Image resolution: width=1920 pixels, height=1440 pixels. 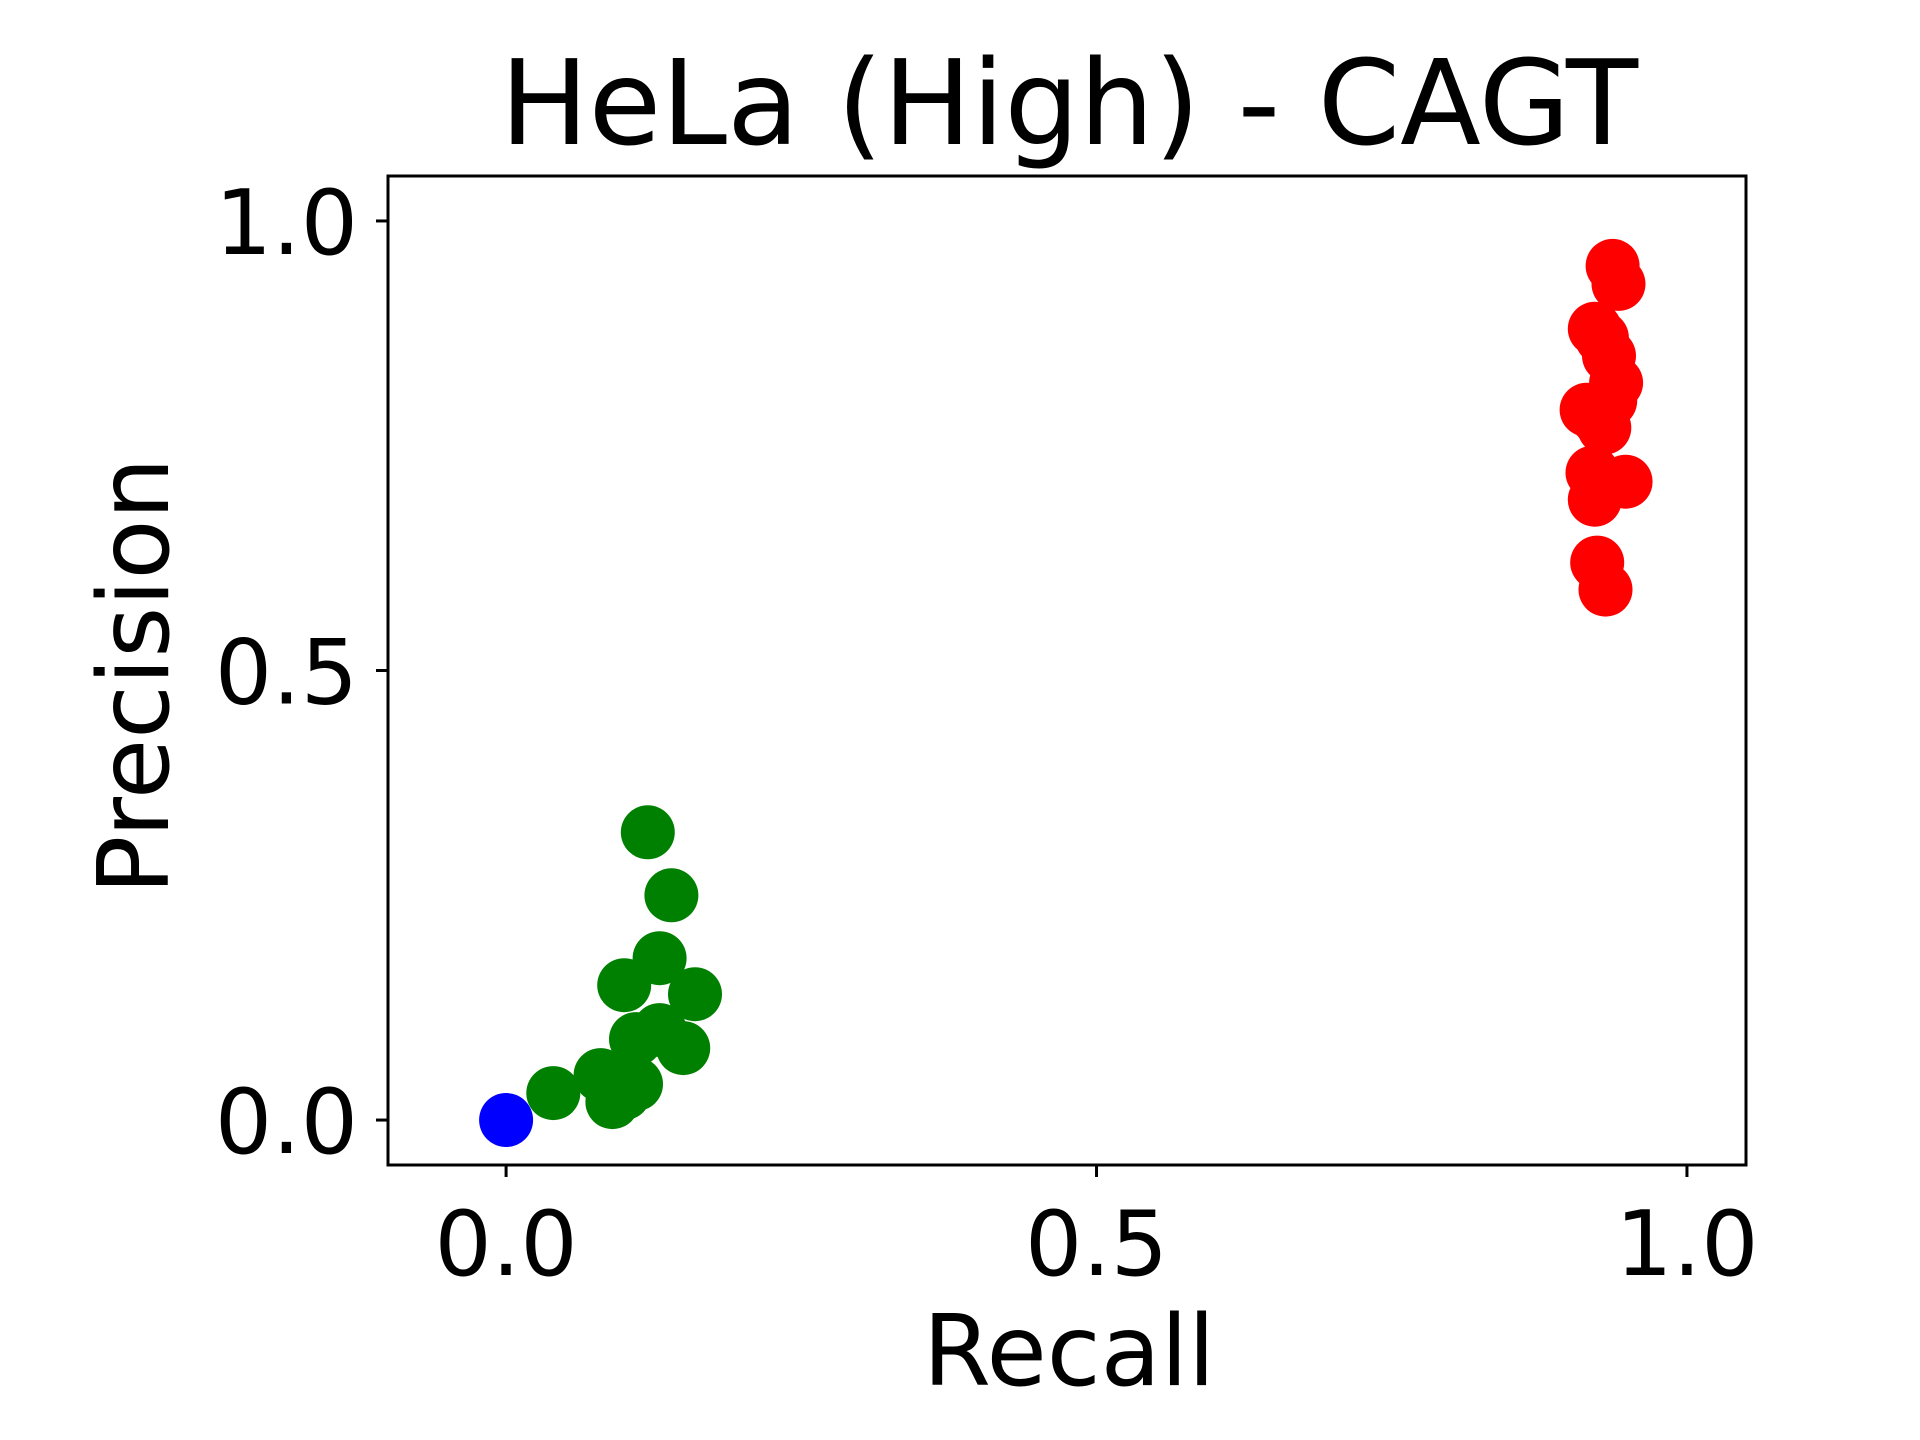 What do you see at coordinates (1069, 1352) in the screenshot?
I see `x-axis-label: Recall` at bounding box center [1069, 1352].